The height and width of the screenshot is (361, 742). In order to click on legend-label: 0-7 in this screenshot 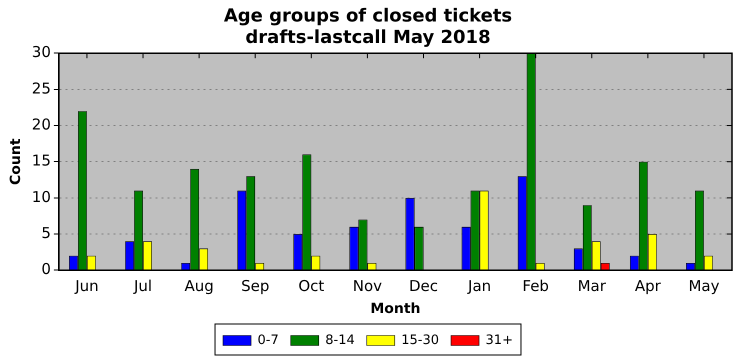, I will do `click(268, 340)`.